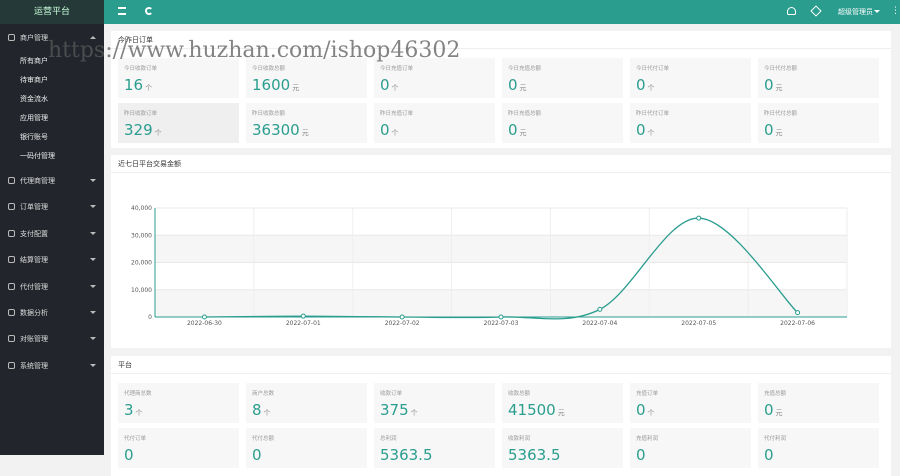 This screenshot has height=476, width=900. I want to click on stat-label: 总利润, so click(388, 439).